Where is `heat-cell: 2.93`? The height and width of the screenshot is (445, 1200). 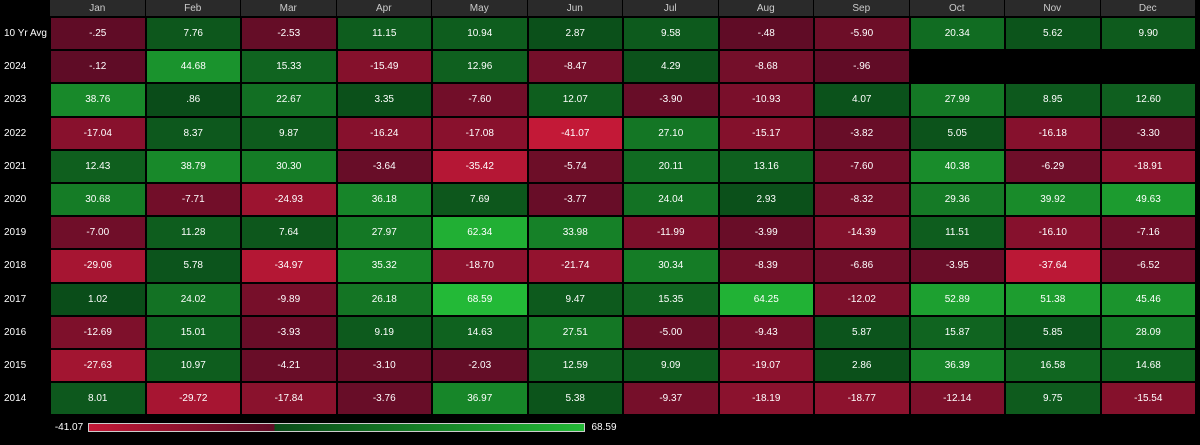 heat-cell: 2.93 is located at coordinates (766, 200).